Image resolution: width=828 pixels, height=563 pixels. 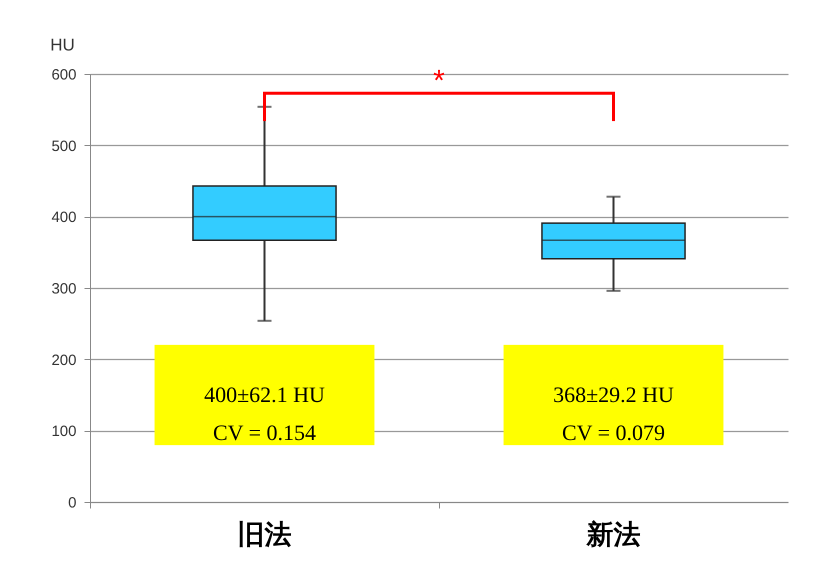 What do you see at coordinates (63, 146) in the screenshot?
I see `y-tick-label: 500` at bounding box center [63, 146].